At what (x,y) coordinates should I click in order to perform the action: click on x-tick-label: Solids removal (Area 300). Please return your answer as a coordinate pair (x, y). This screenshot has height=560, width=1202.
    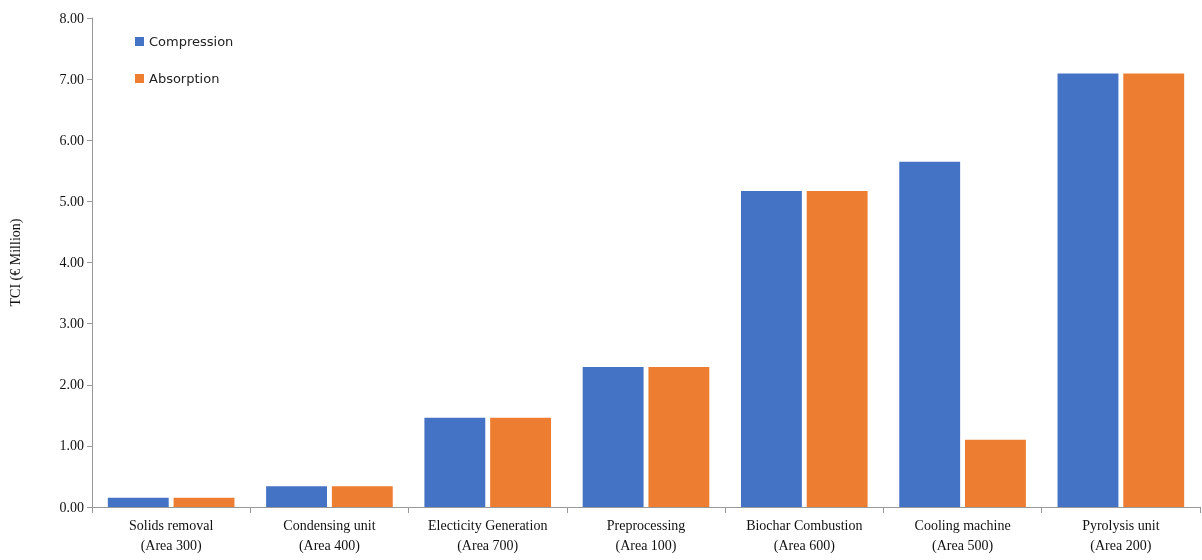
    Looking at the image, I should click on (171, 535).